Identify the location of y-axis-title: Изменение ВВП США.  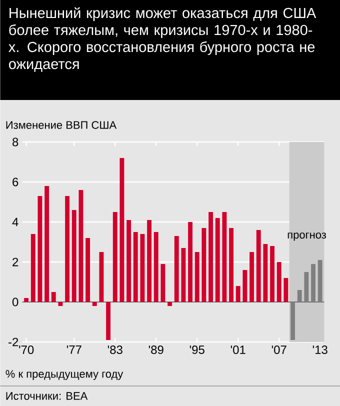
(61, 125).